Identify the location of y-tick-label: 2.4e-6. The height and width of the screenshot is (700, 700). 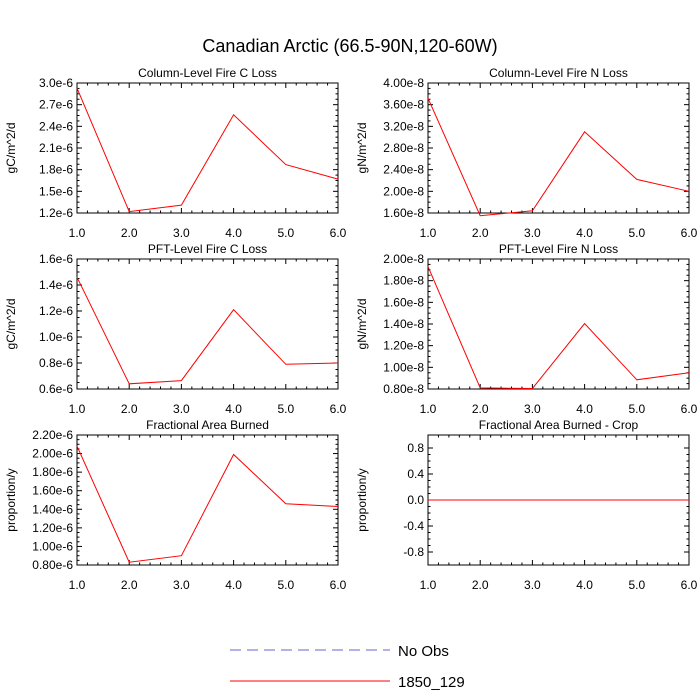
(56, 126).